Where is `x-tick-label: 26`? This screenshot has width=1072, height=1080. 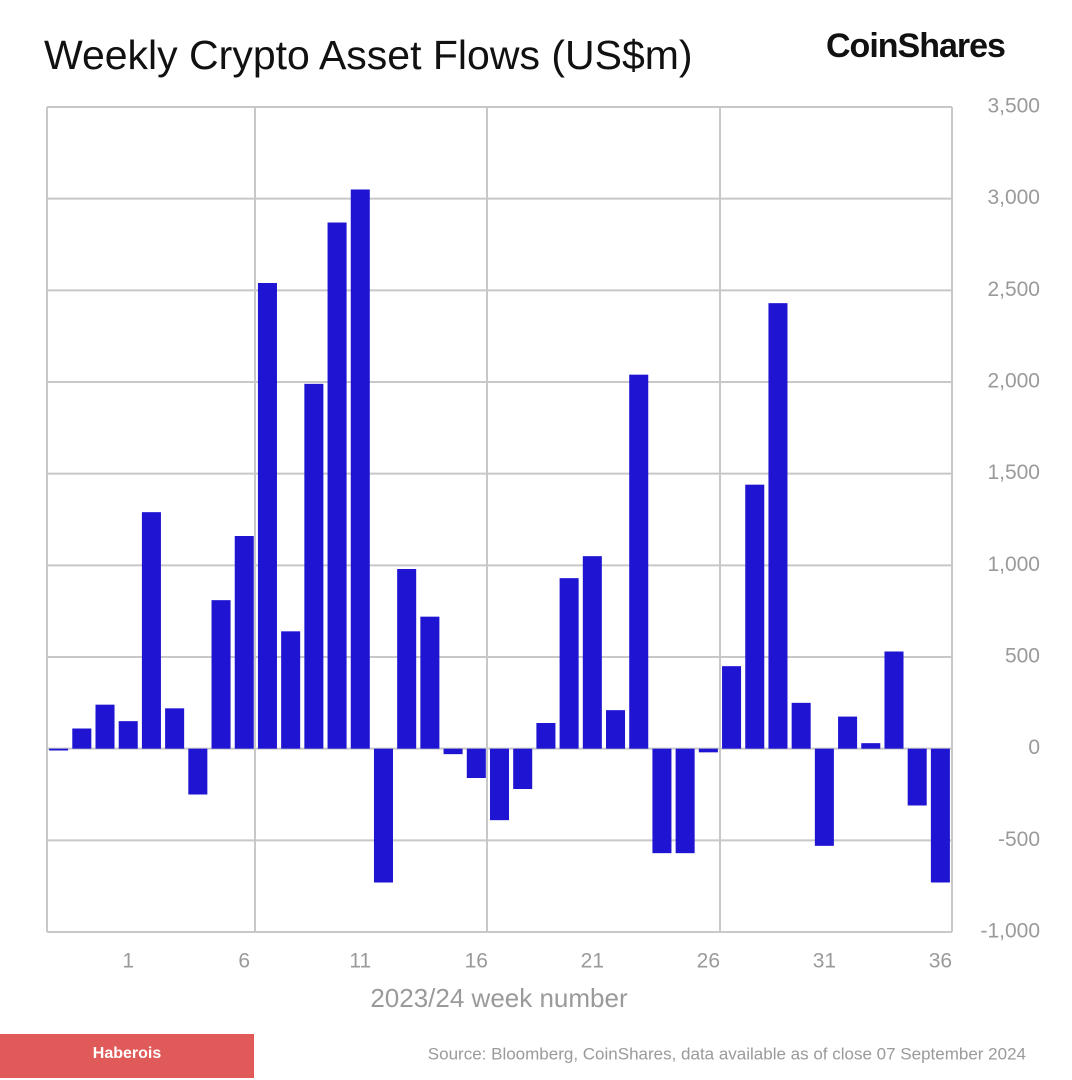
x-tick-label: 26 is located at coordinates (708, 961).